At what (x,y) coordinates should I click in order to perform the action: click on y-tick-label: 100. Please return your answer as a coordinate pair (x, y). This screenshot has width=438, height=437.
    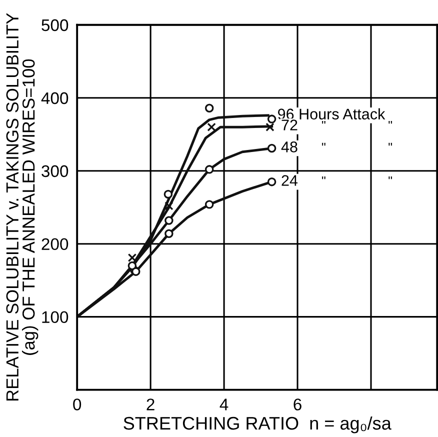
    Looking at the image, I should click on (55, 317).